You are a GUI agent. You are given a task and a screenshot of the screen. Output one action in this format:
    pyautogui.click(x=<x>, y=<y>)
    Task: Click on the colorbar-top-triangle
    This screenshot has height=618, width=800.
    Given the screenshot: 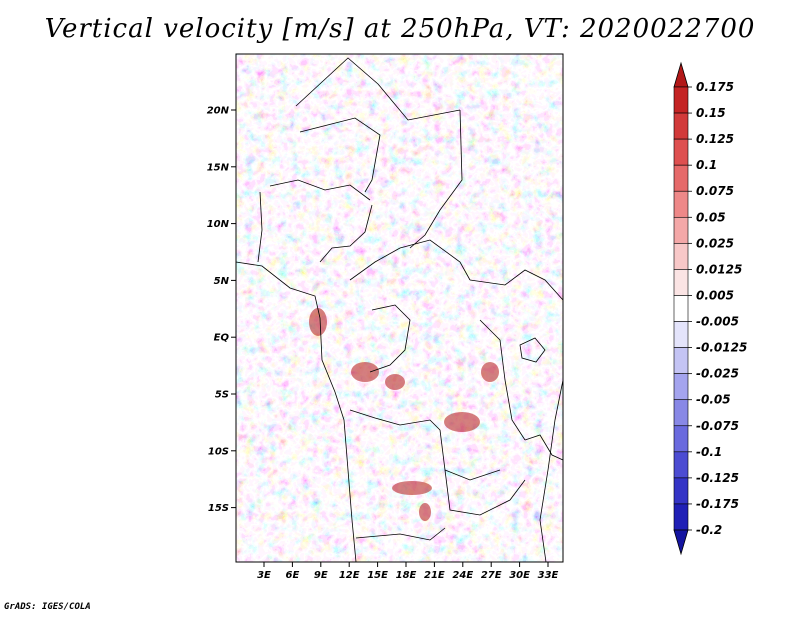 What is the action you would take?
    pyautogui.click(x=681, y=74)
    